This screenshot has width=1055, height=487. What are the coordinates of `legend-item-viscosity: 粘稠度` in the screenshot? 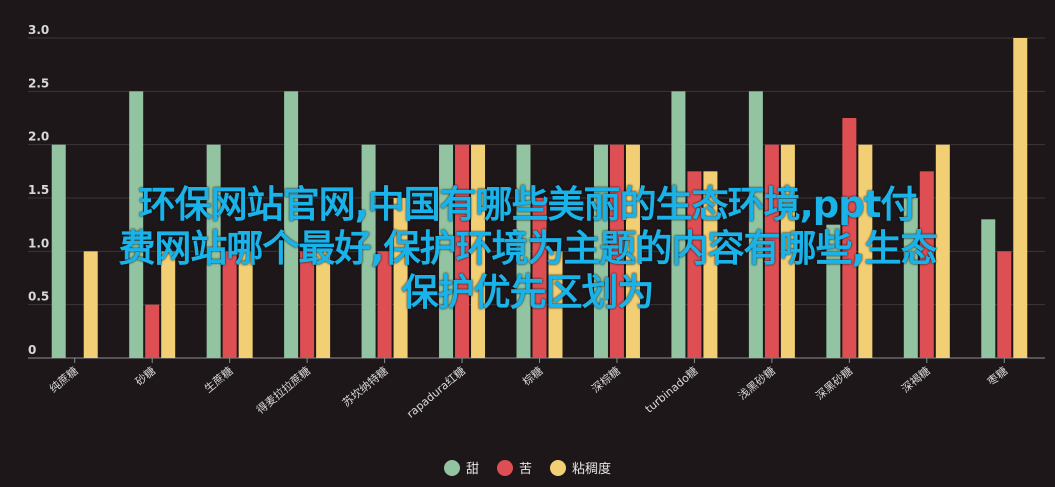 It's located at (580, 467).